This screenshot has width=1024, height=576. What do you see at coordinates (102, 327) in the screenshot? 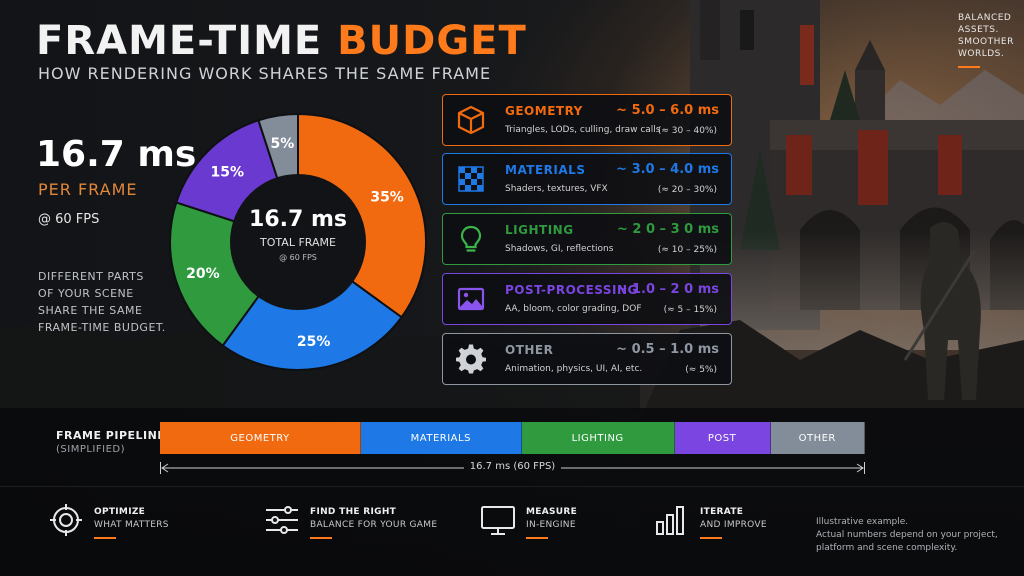
I see `description-line-4: FRAME-TIME BUDGET.` at bounding box center [102, 327].